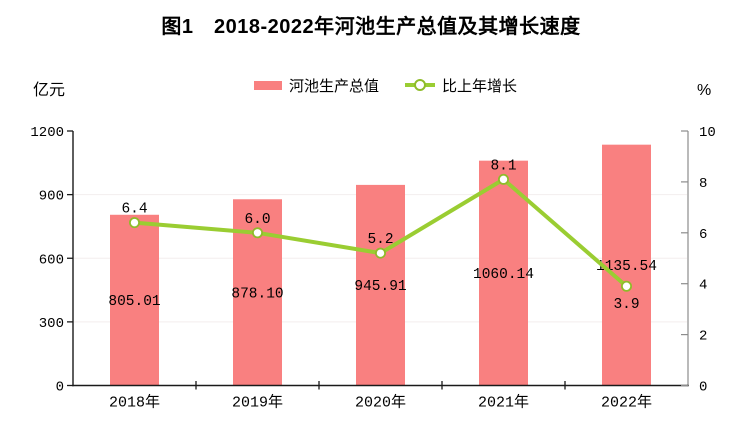  I want to click on x-axis-category-label: 2021年, so click(503, 403).